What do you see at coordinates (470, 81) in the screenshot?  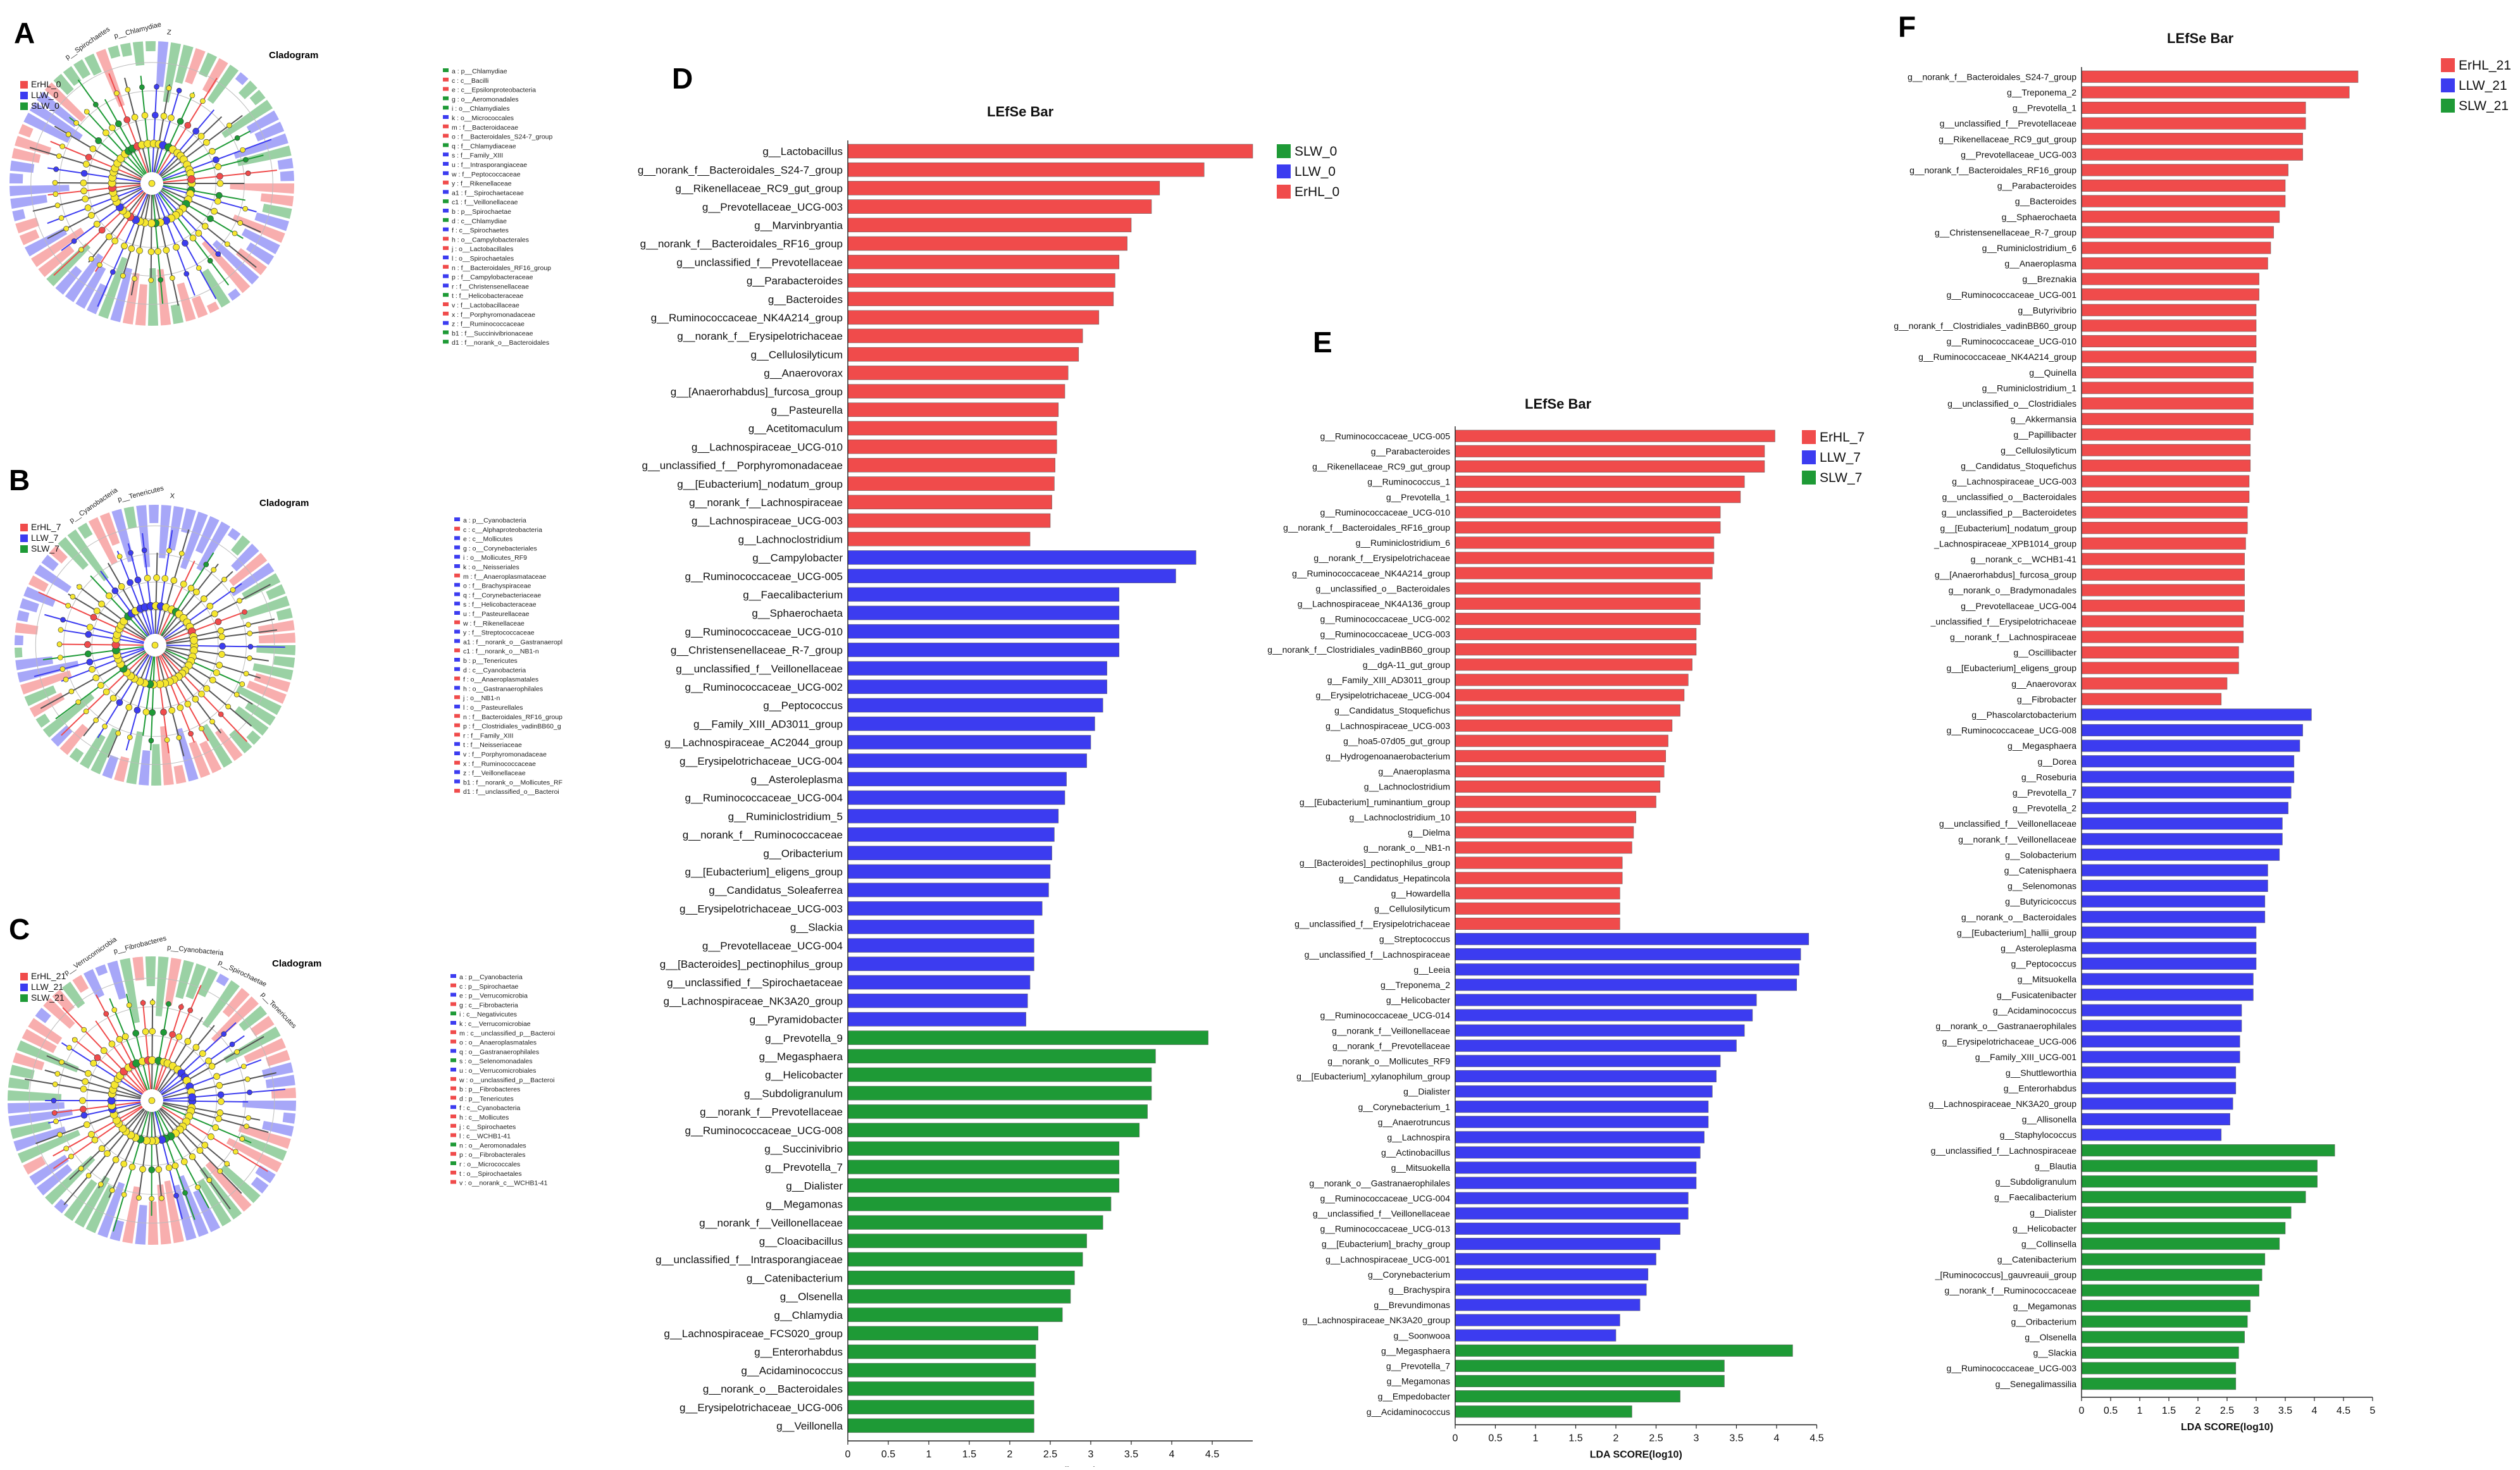 I see `taxon-label: c : c__Bacilli` at bounding box center [470, 81].